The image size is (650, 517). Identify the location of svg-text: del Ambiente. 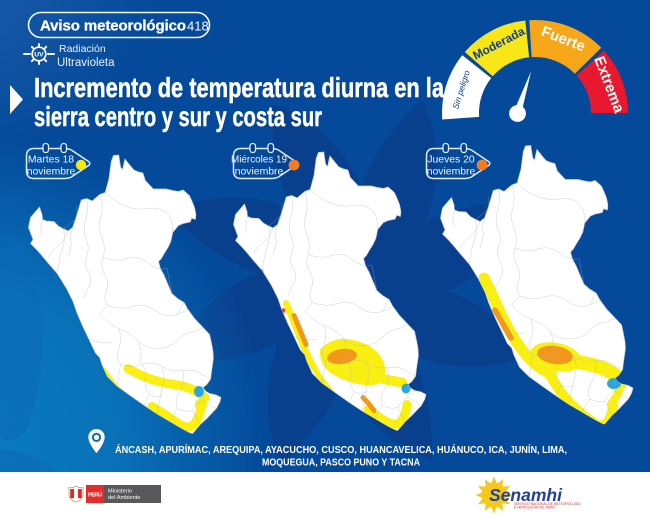
(124, 498).